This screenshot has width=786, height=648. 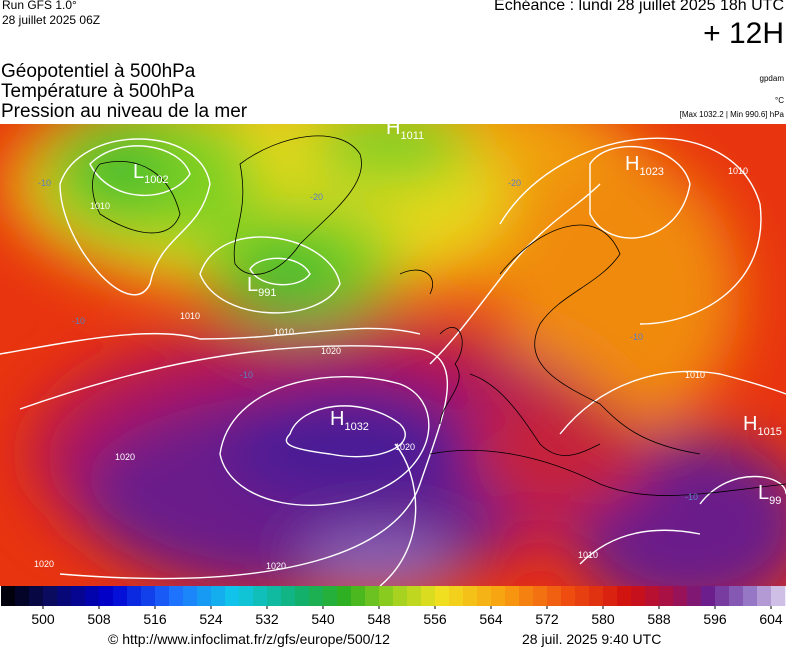 What do you see at coordinates (98, 91) in the screenshot?
I see `title-2: Température à 500hPa` at bounding box center [98, 91].